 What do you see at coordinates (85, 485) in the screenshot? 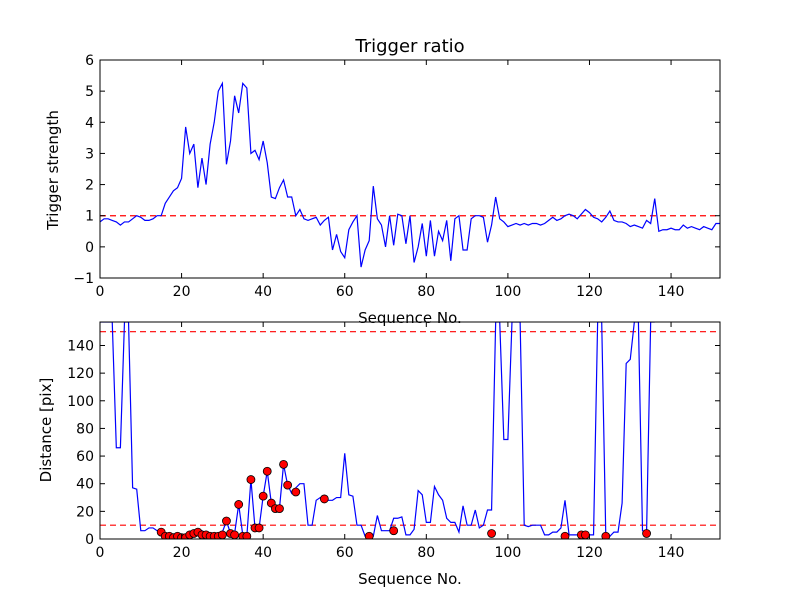
I see `y-tick-label: 40` at bounding box center [85, 485].